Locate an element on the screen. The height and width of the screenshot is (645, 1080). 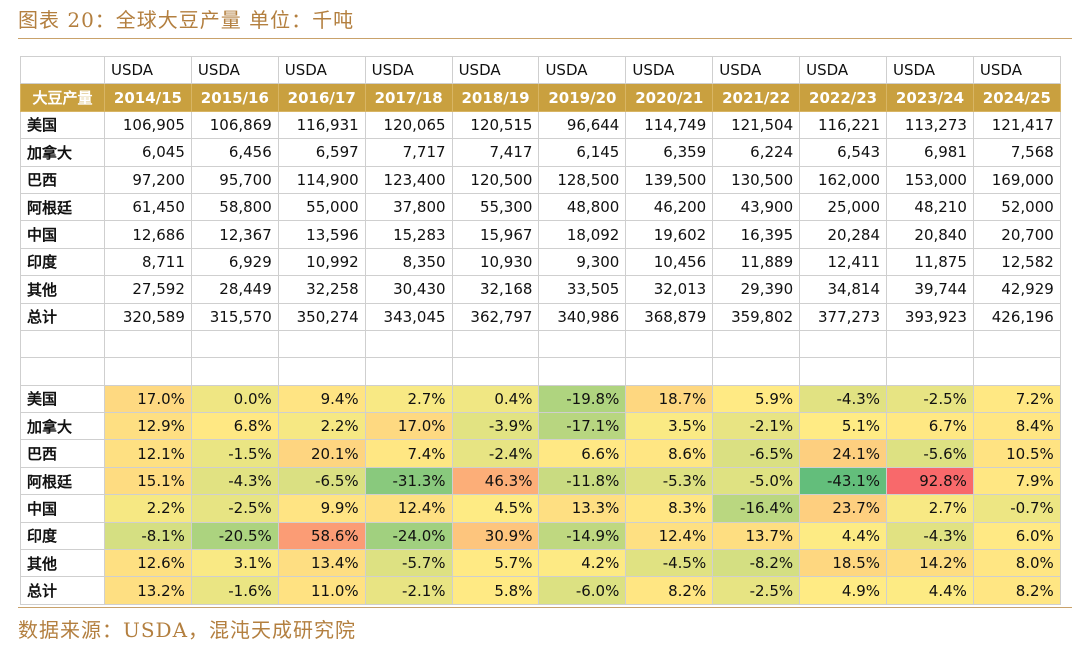
value-cell: 61,450 is located at coordinates (148, 207).